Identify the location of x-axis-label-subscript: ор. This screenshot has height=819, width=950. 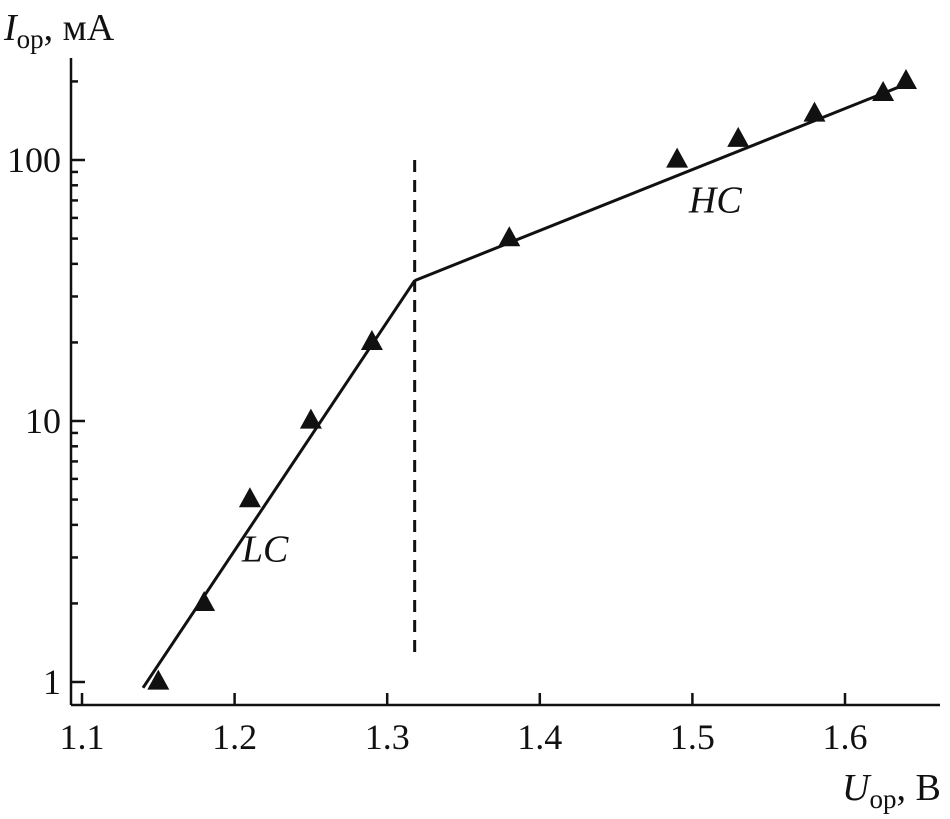
(882, 799).